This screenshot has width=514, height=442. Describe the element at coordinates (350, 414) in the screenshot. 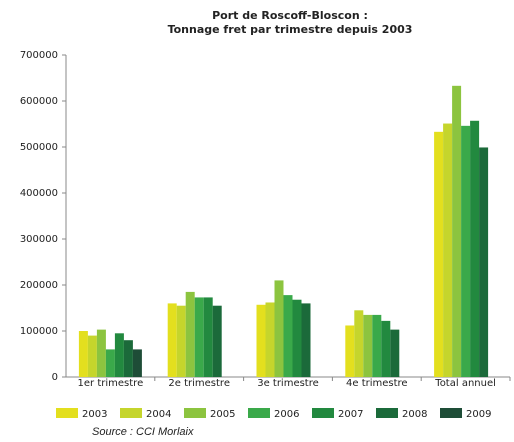

I see `legend-label: 2007` at that location.